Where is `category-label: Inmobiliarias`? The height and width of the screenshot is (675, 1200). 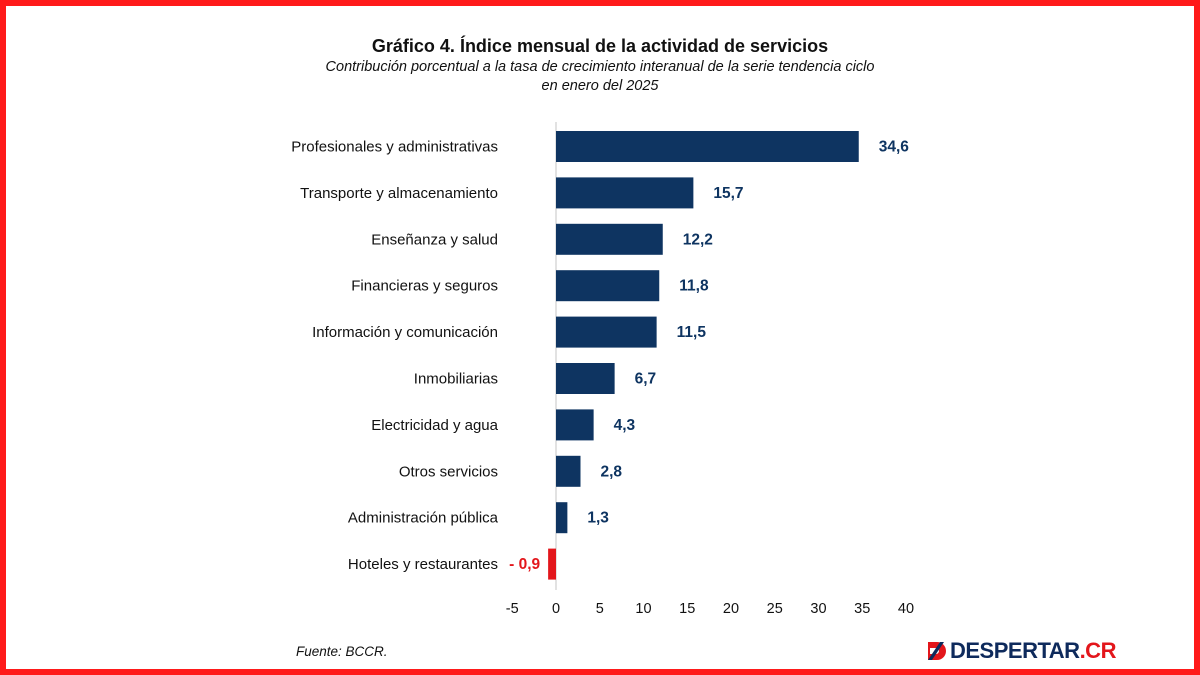
category-label: Inmobiliarias is located at coordinates (456, 379).